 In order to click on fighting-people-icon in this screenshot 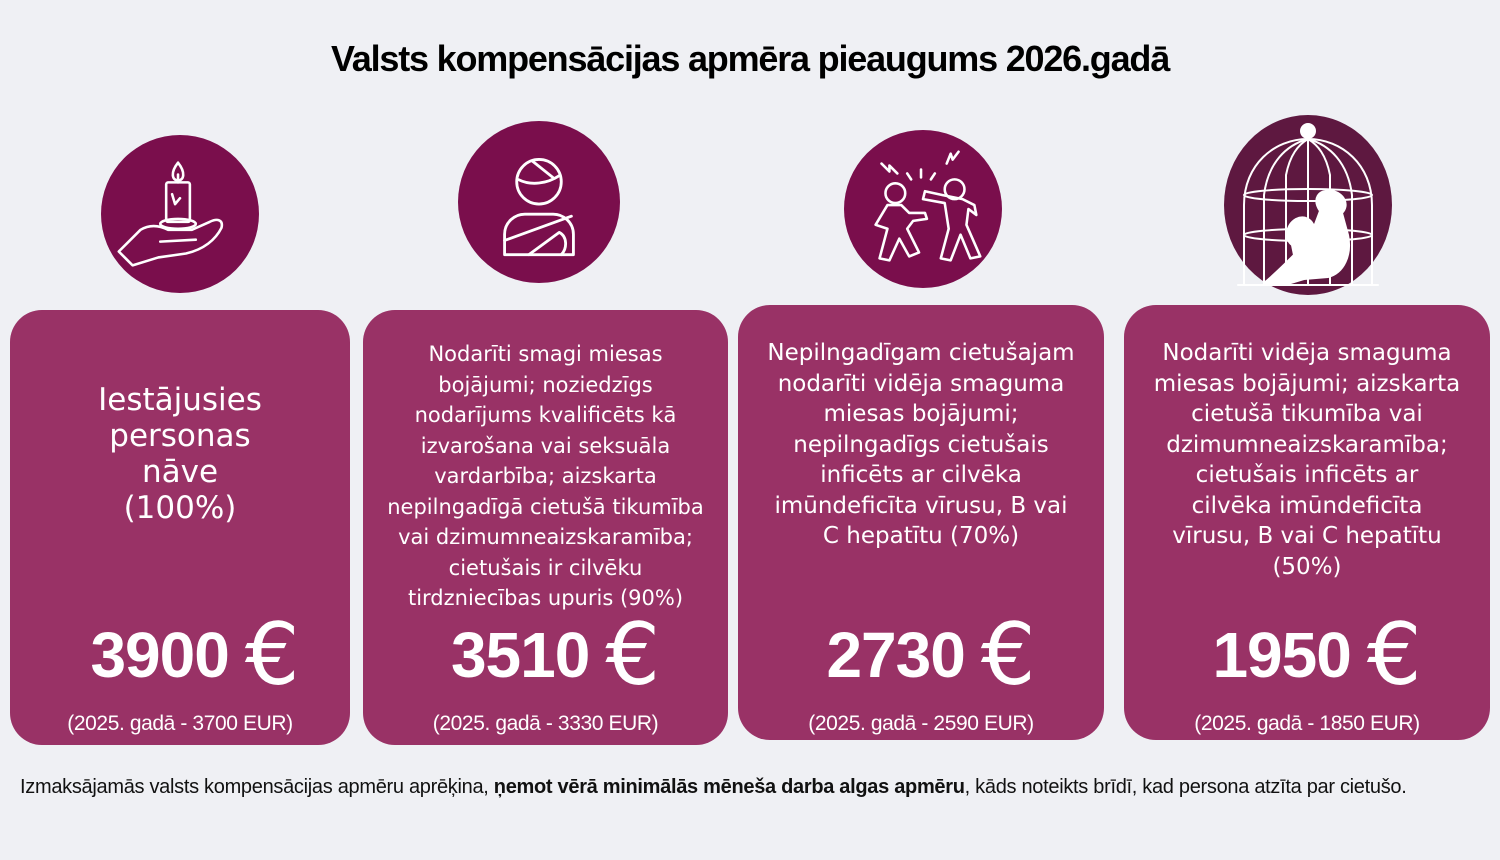, I will do `click(923, 209)`.